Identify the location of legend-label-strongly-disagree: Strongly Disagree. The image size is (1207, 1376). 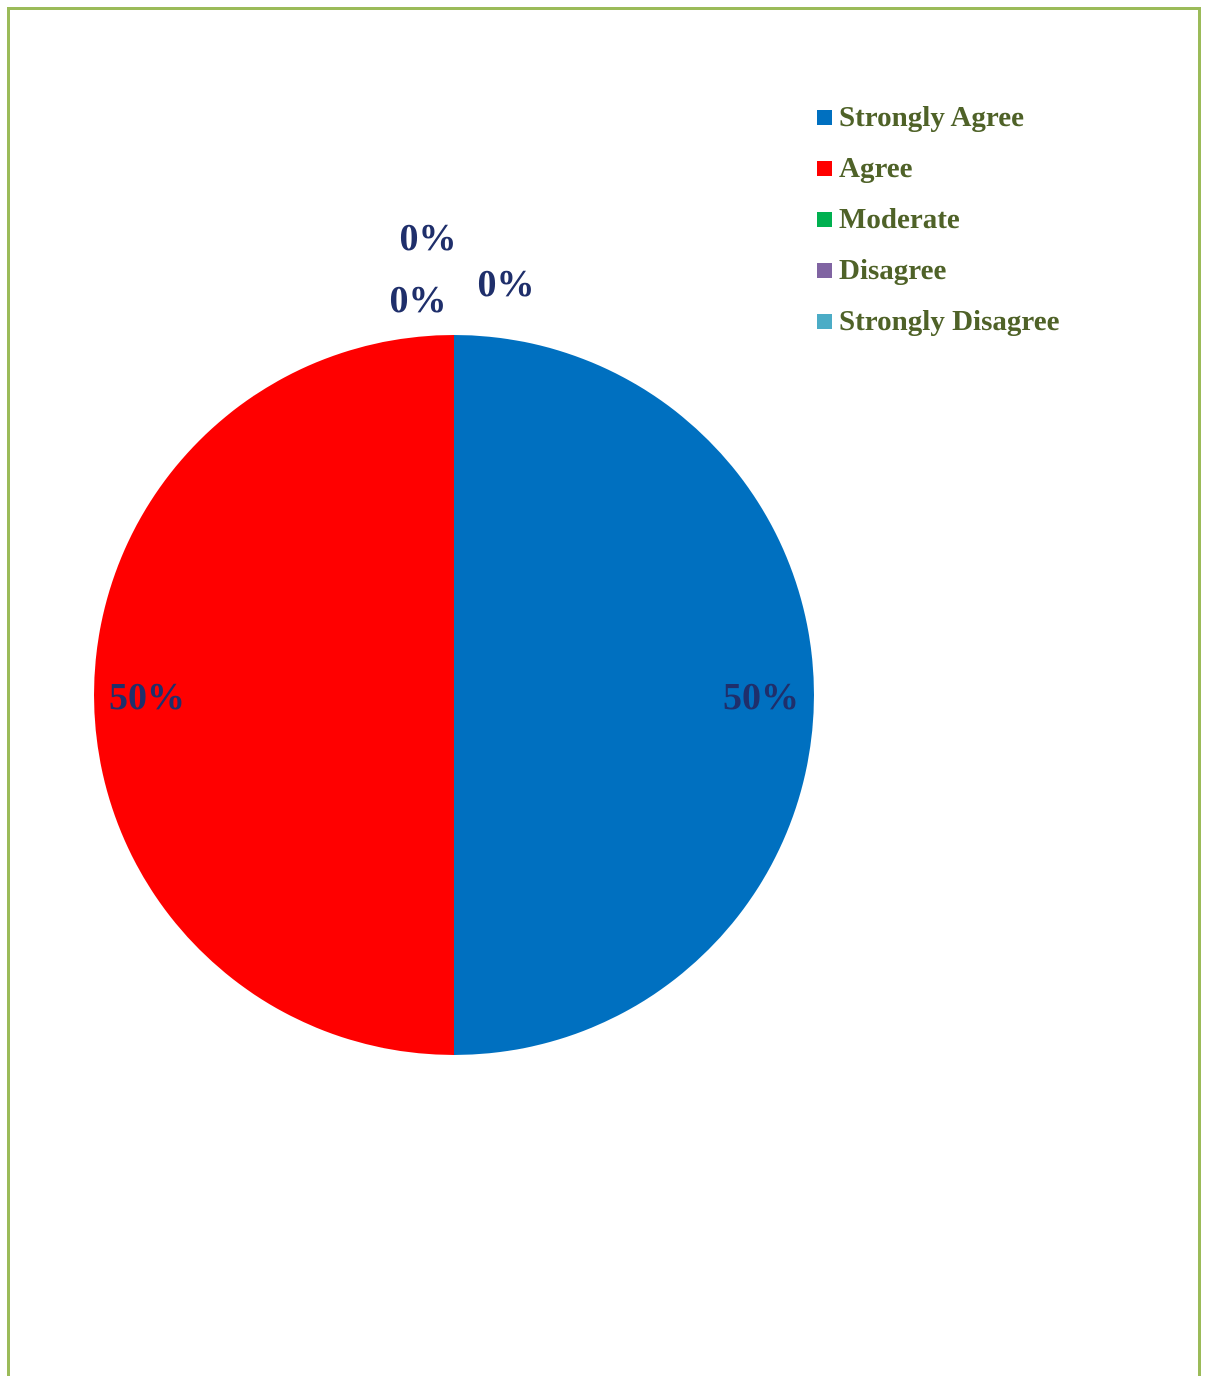
(949, 321).